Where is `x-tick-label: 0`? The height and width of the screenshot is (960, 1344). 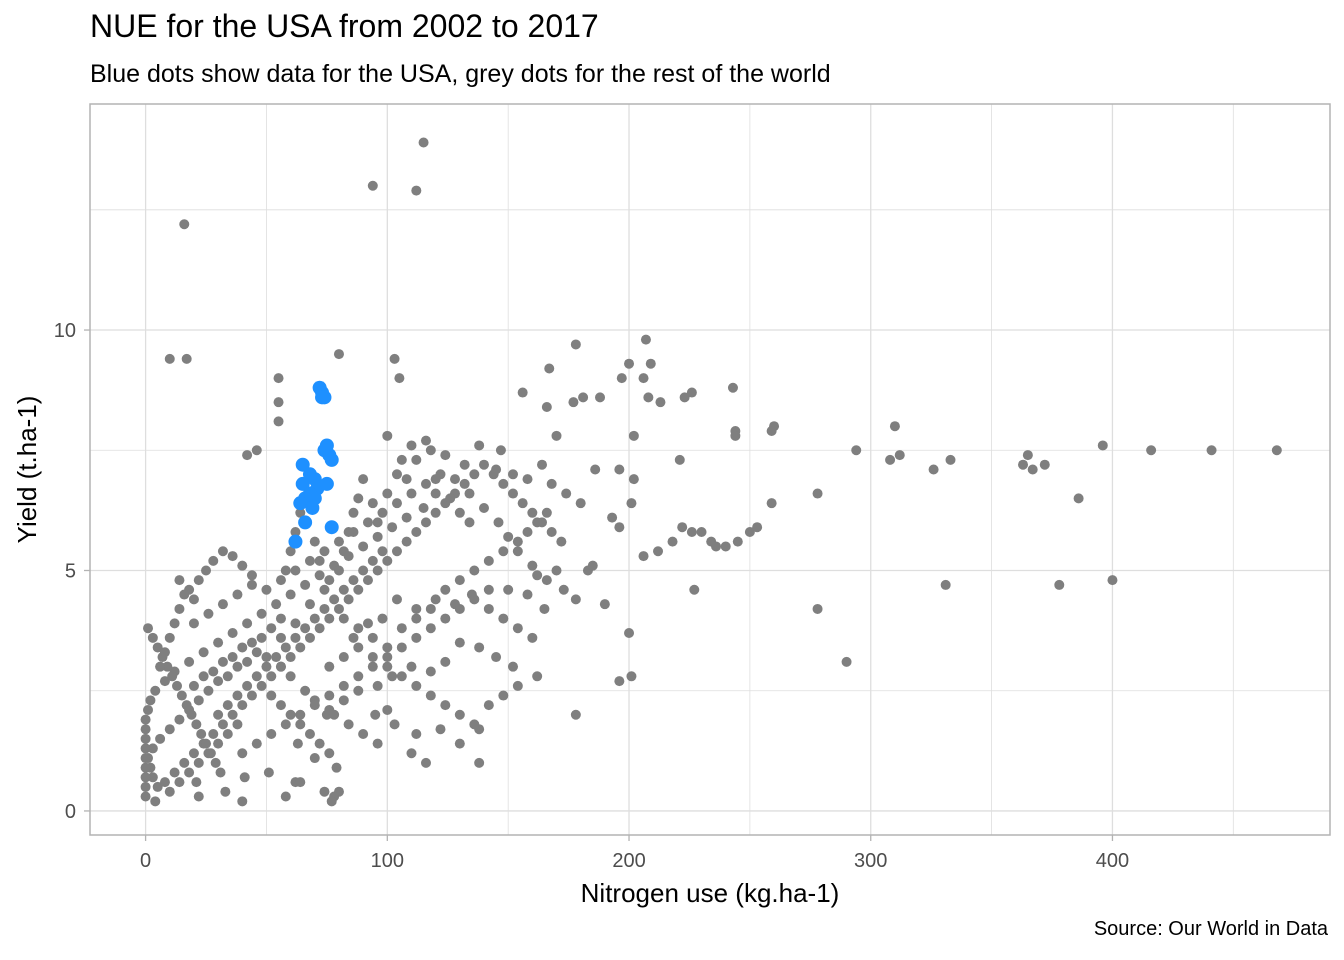 x-tick-label: 0 is located at coordinates (145, 861).